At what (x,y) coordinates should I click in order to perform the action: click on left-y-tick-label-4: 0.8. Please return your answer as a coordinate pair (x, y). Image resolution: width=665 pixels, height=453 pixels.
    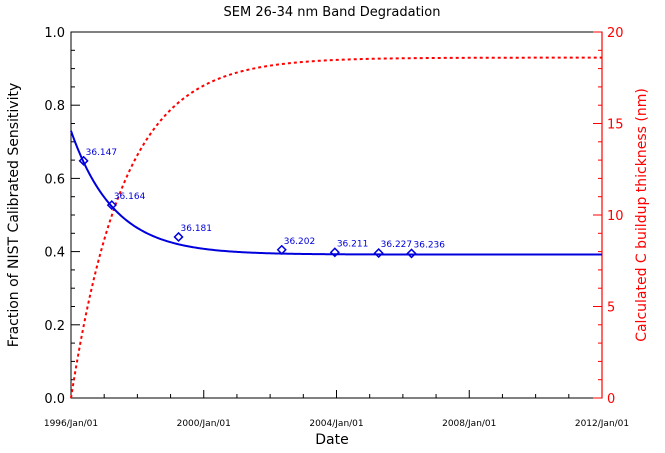
    Looking at the image, I should click on (54, 106).